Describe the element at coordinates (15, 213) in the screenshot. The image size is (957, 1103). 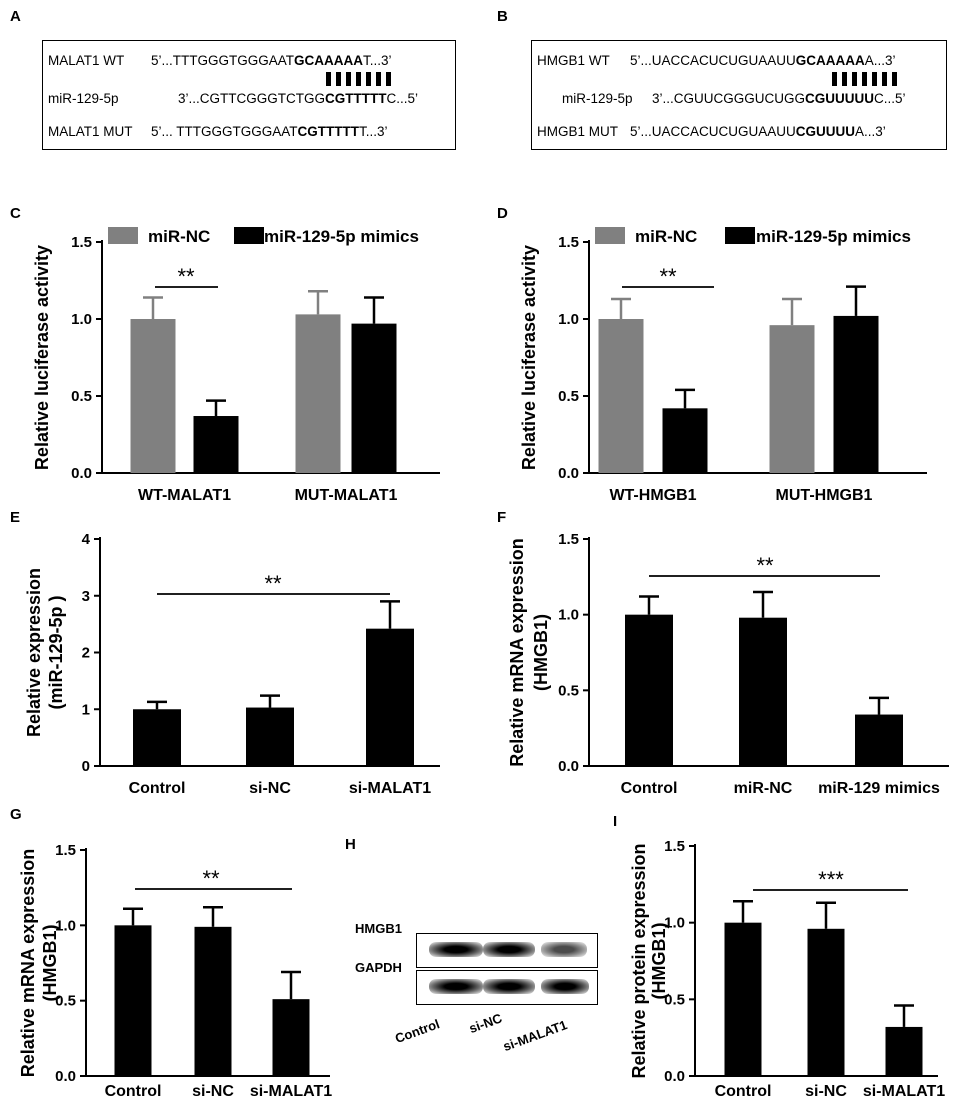
I see `panel-letter-c: C` at that location.